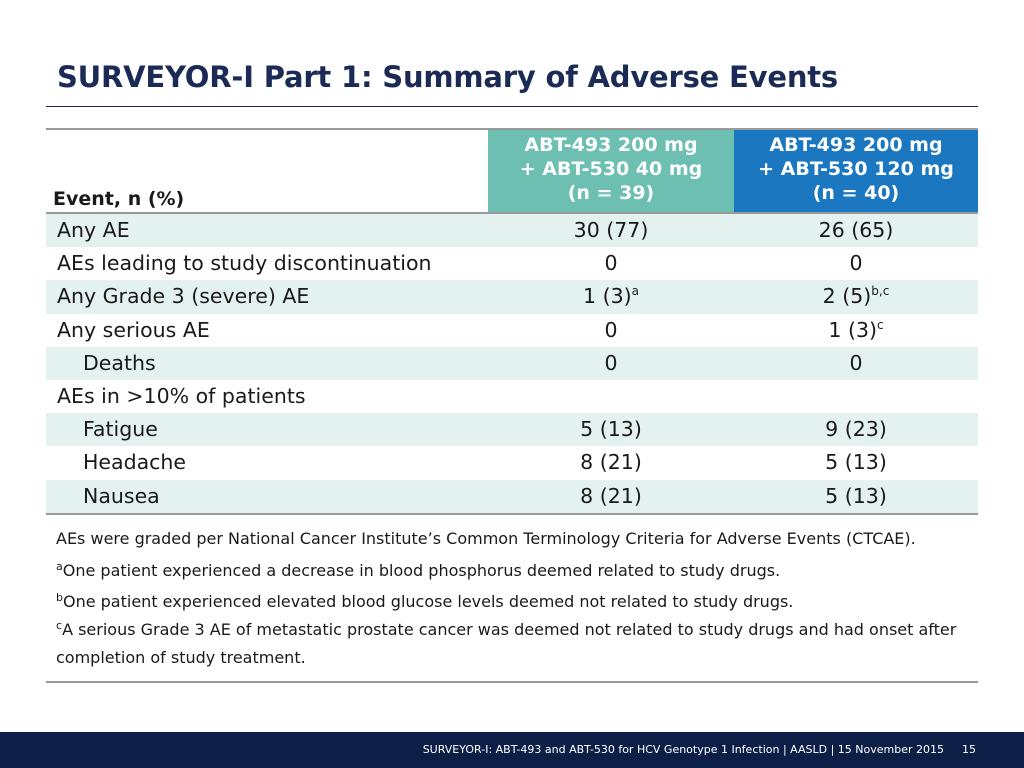  What do you see at coordinates (880, 291) in the screenshot?
I see `footnote-marker: b,c` at bounding box center [880, 291].